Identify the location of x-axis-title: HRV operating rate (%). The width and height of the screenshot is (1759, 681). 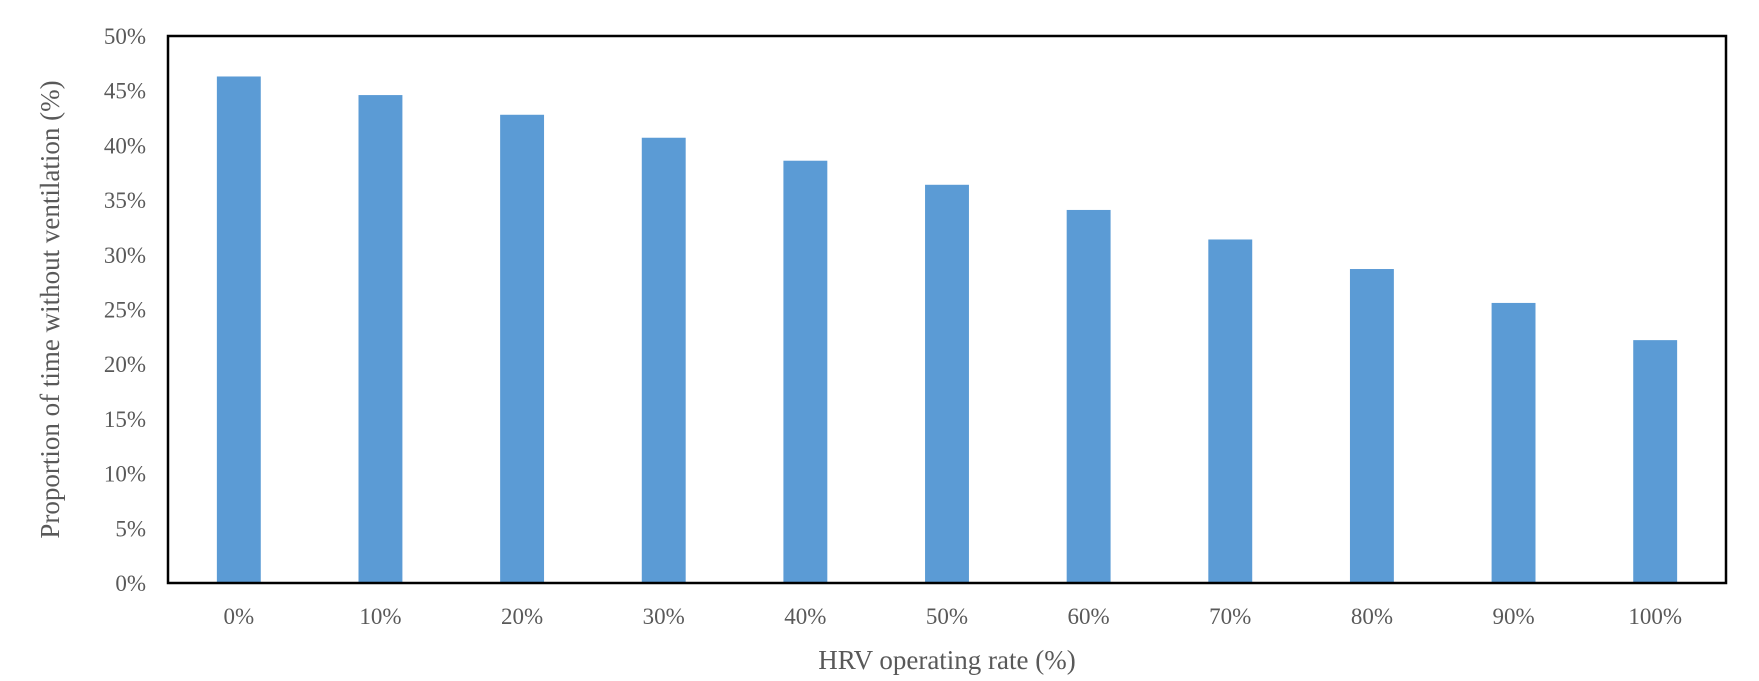
(947, 660).